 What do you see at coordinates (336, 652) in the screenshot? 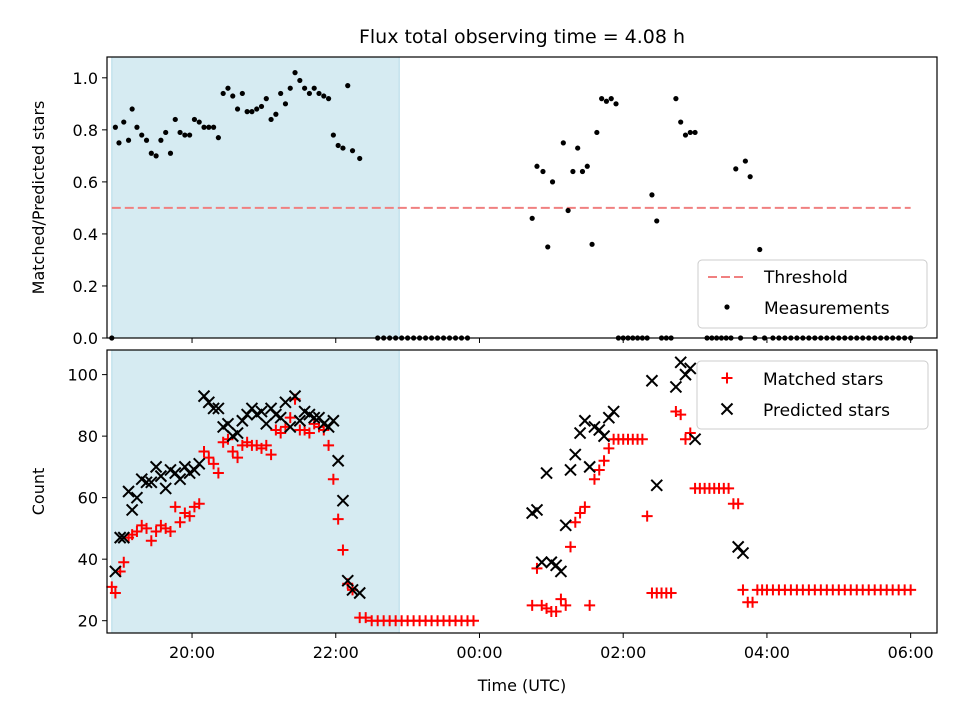
I see `x-tick-label: 22:00` at bounding box center [336, 652].